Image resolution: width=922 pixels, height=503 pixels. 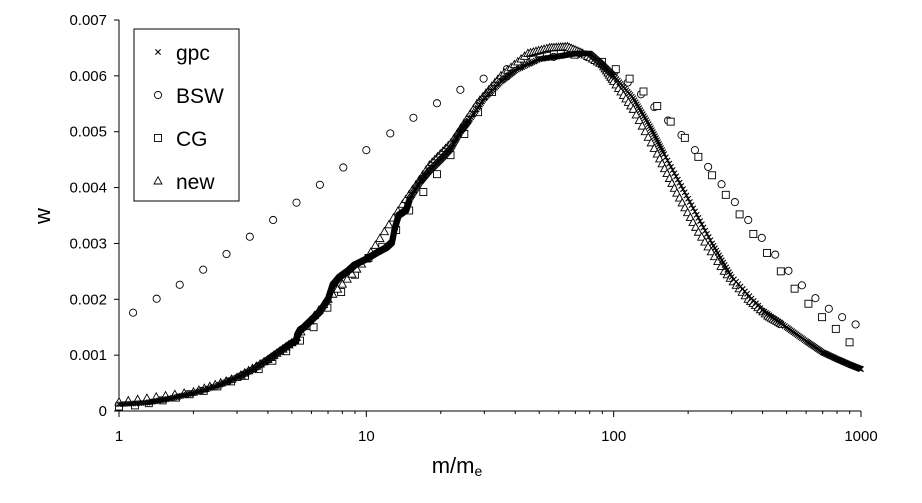 What do you see at coordinates (613, 436) in the screenshot?
I see `x-tick-label: 100` at bounding box center [613, 436].